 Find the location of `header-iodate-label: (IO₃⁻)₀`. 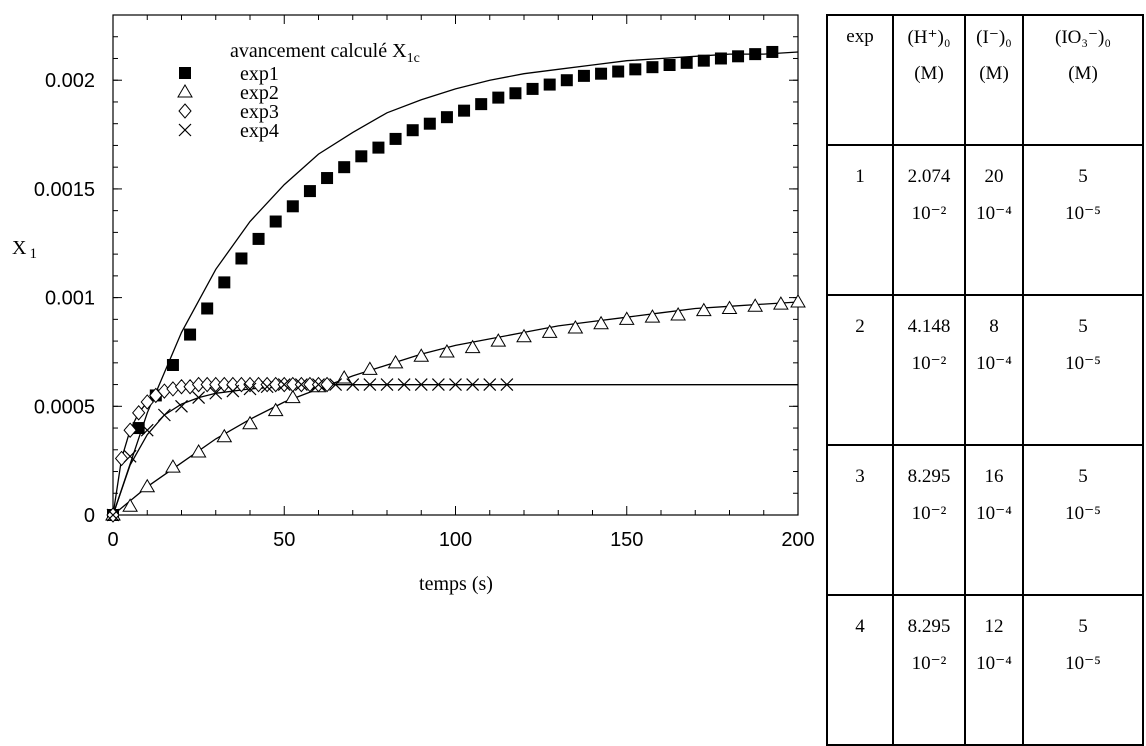

header-iodate-label: (IO₃⁻)₀ is located at coordinates (1083, 37).